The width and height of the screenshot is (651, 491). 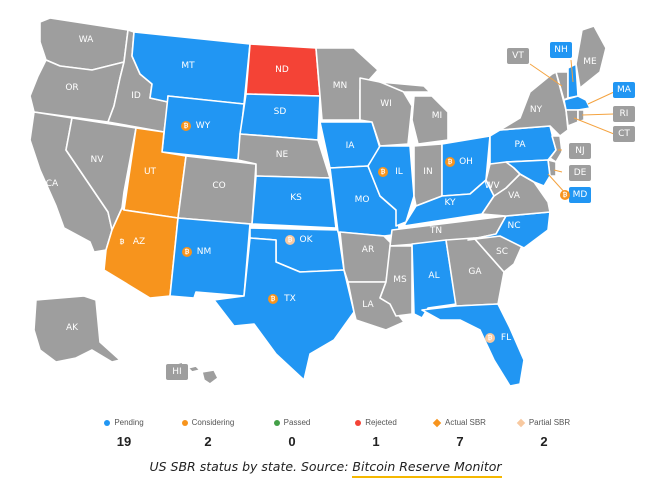 What do you see at coordinates (184, 422) in the screenshot?
I see `considering-dot-icon` at bounding box center [184, 422].